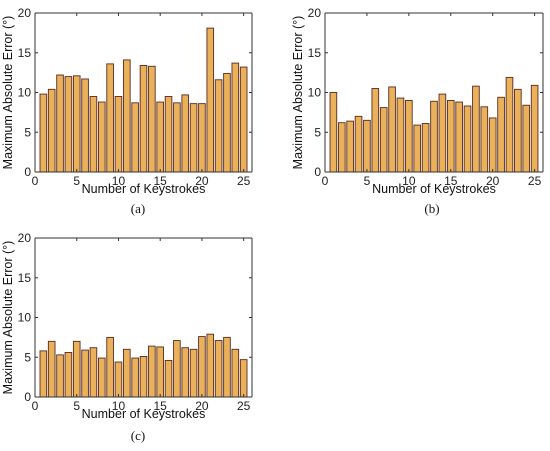 The width and height of the screenshot is (550, 451). I want to click on panel-caption: (c), so click(138, 435).